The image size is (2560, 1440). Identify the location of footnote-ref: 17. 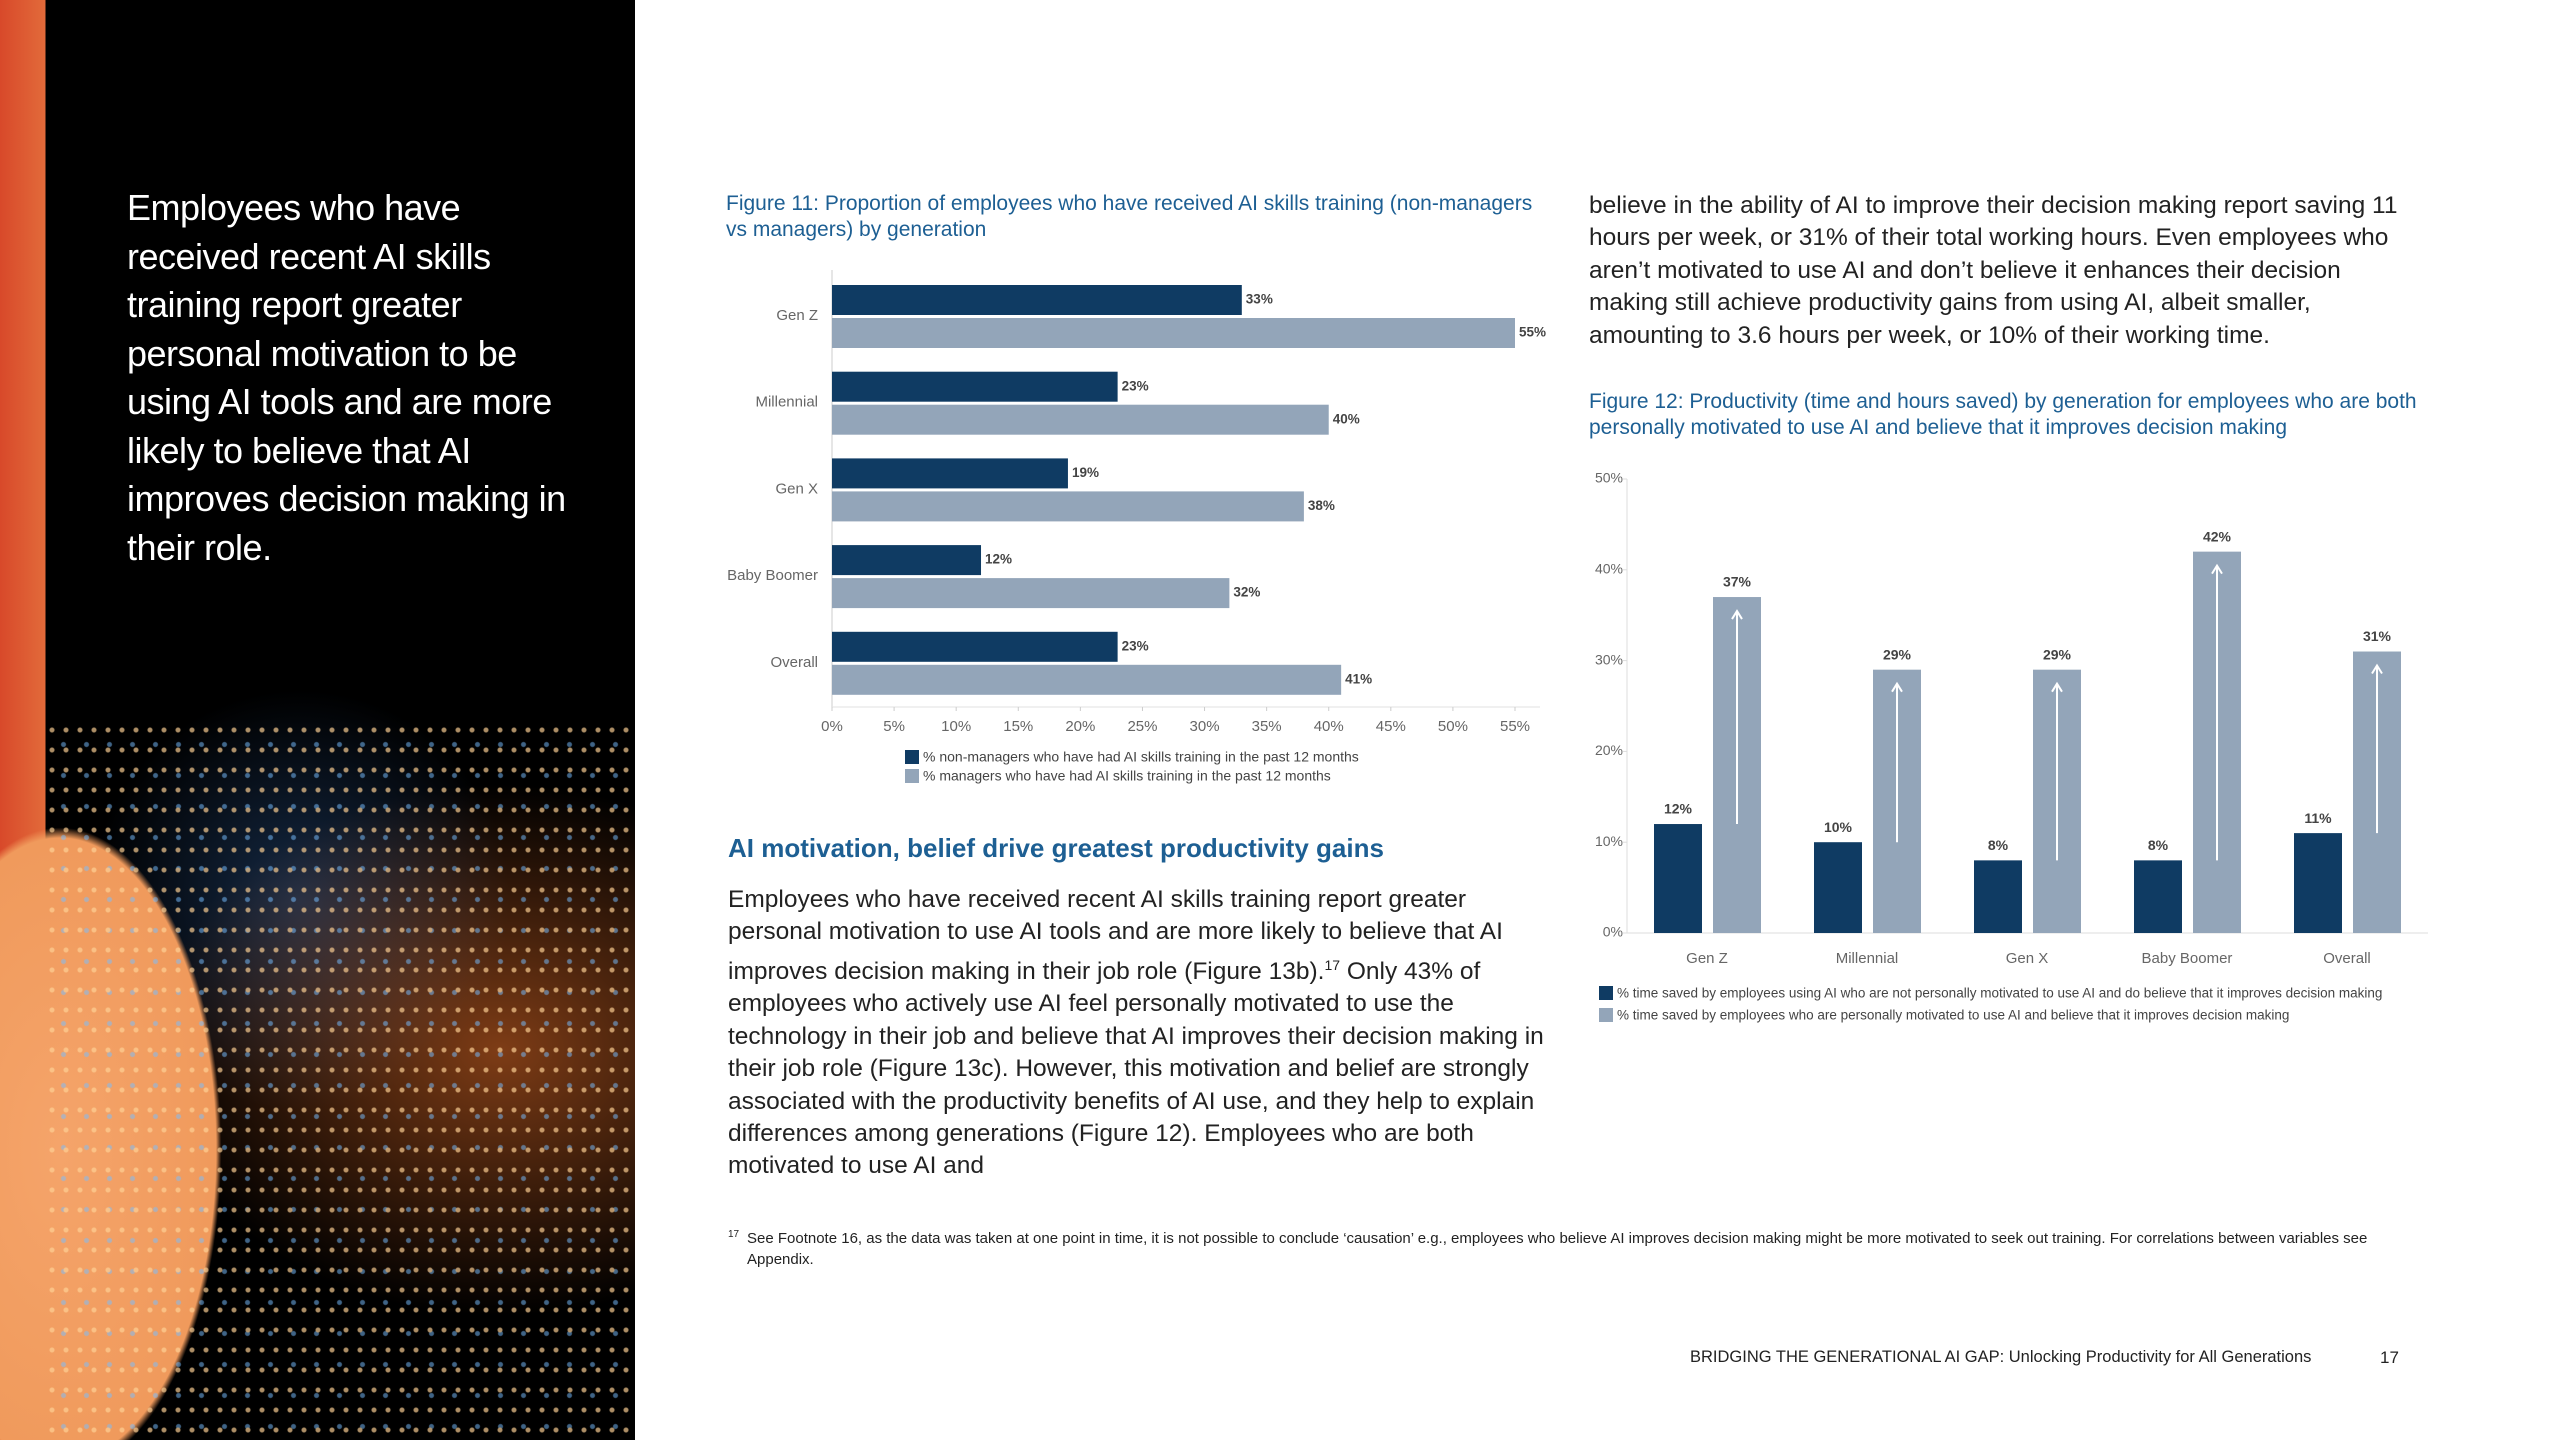
(1332, 964).